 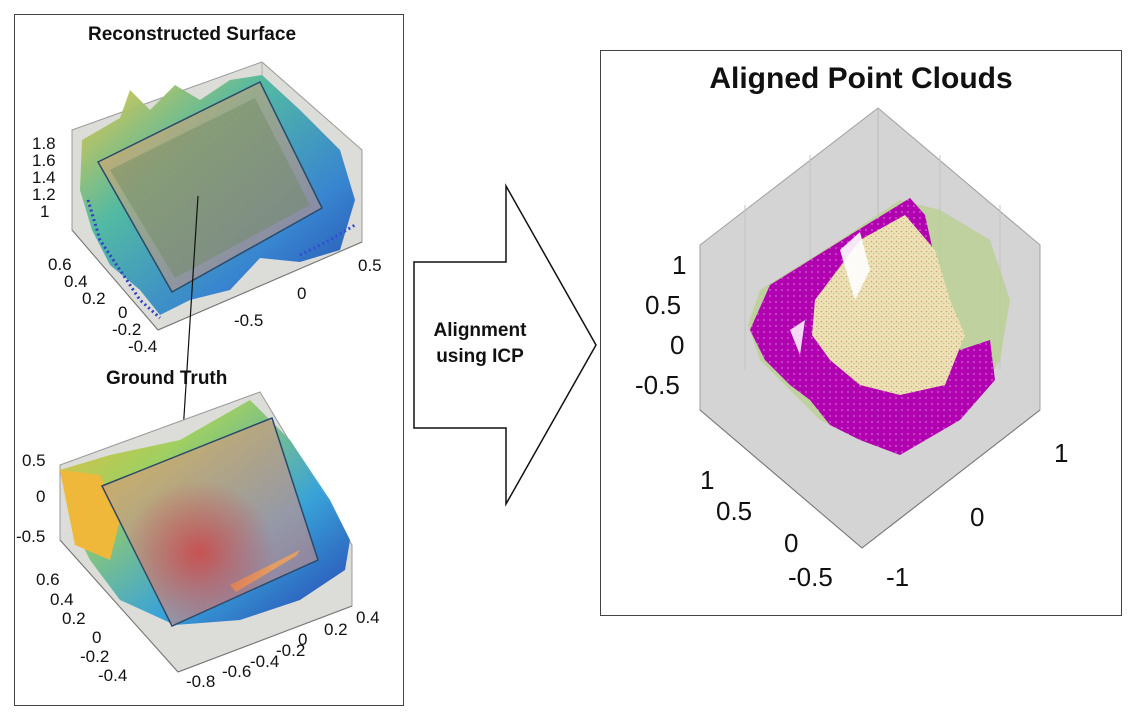 I want to click on aligned-point-cloud, so click(x=879, y=326).